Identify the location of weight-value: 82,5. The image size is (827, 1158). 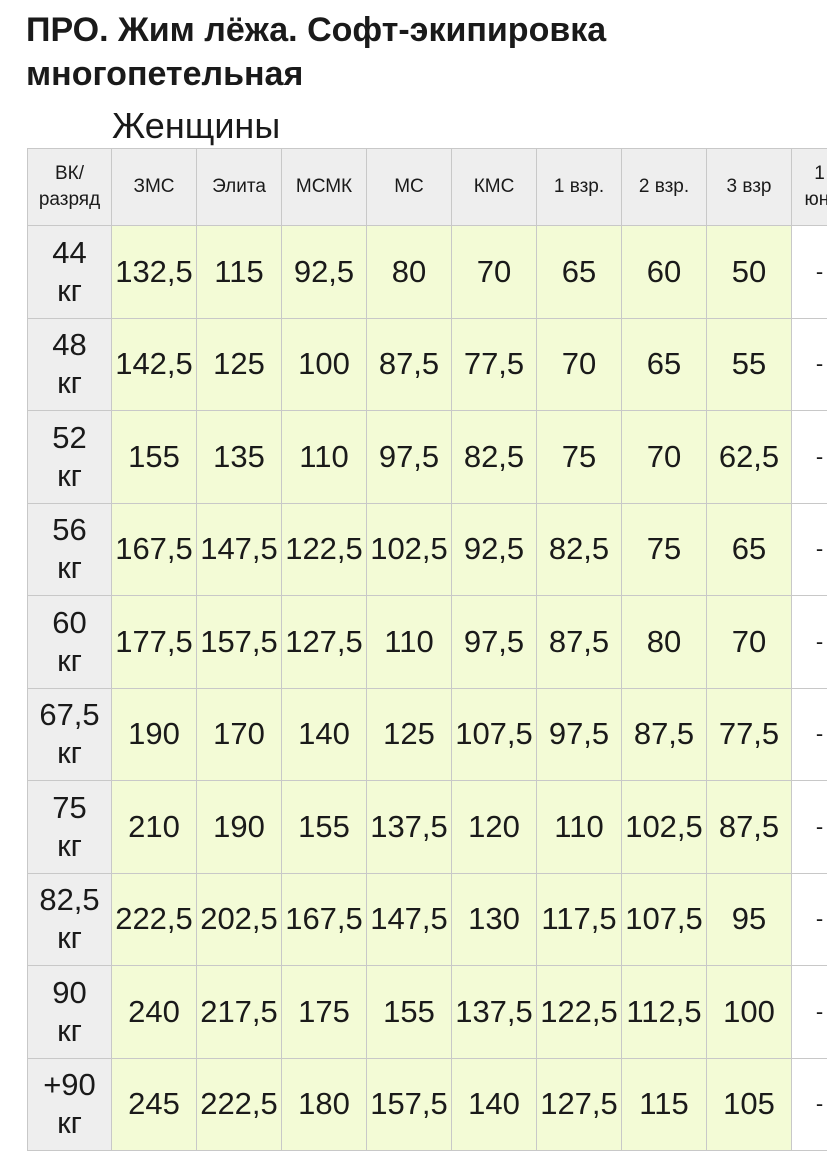
(69, 900).